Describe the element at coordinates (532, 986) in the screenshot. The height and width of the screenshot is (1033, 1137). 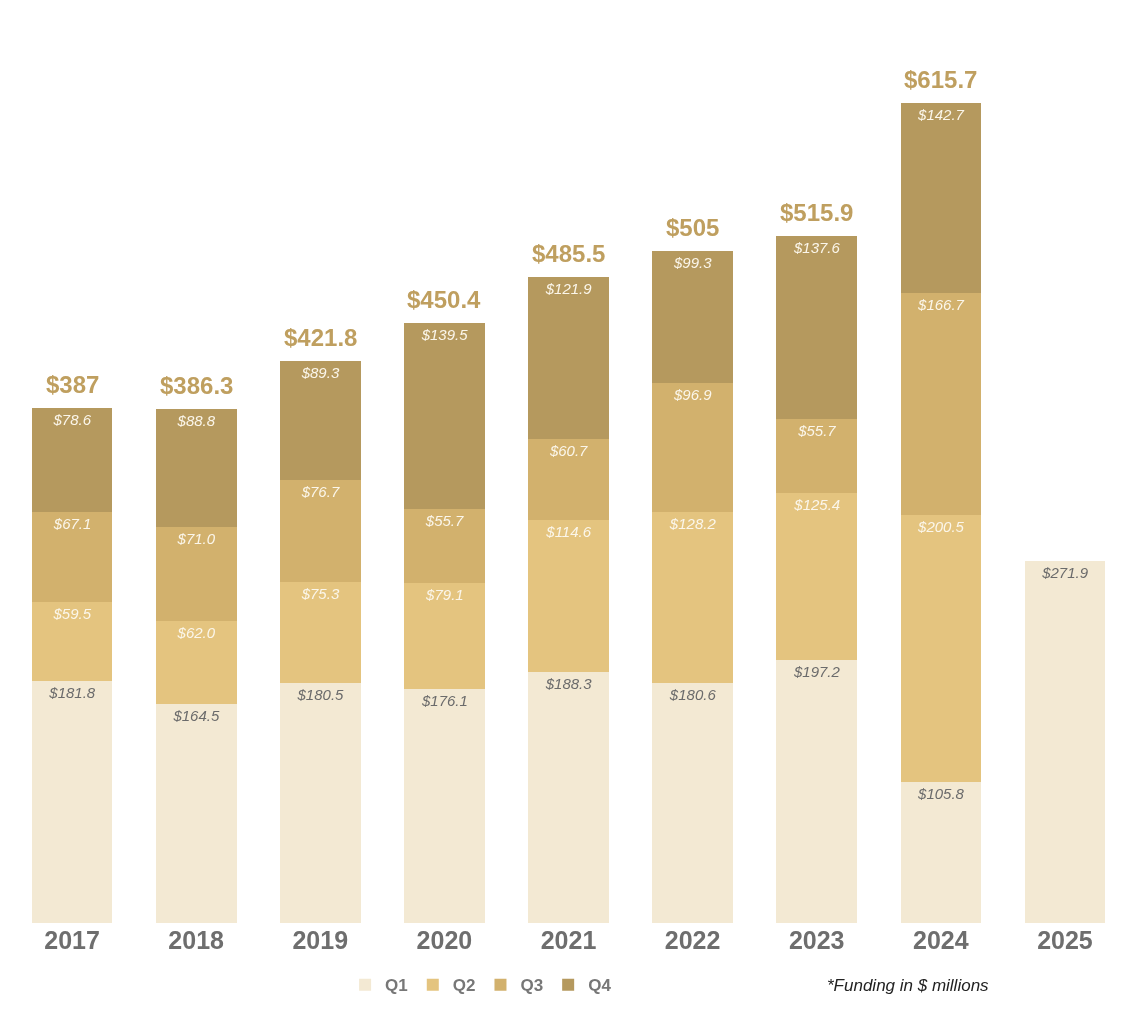
I see `legend-label: Q3` at that location.